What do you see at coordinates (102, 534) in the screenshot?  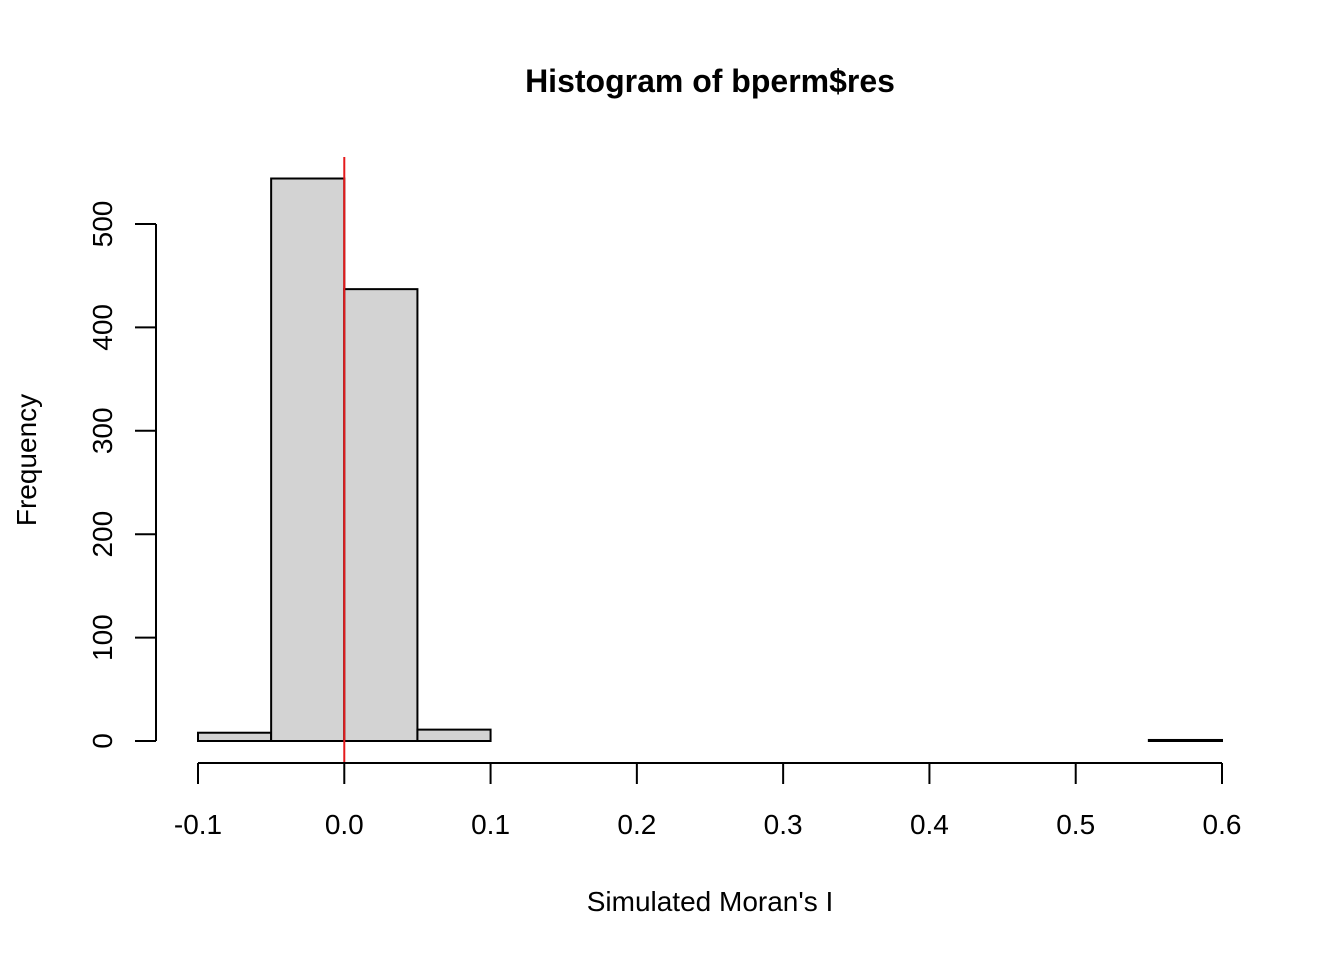 I see `y-tick-label: 200` at bounding box center [102, 534].